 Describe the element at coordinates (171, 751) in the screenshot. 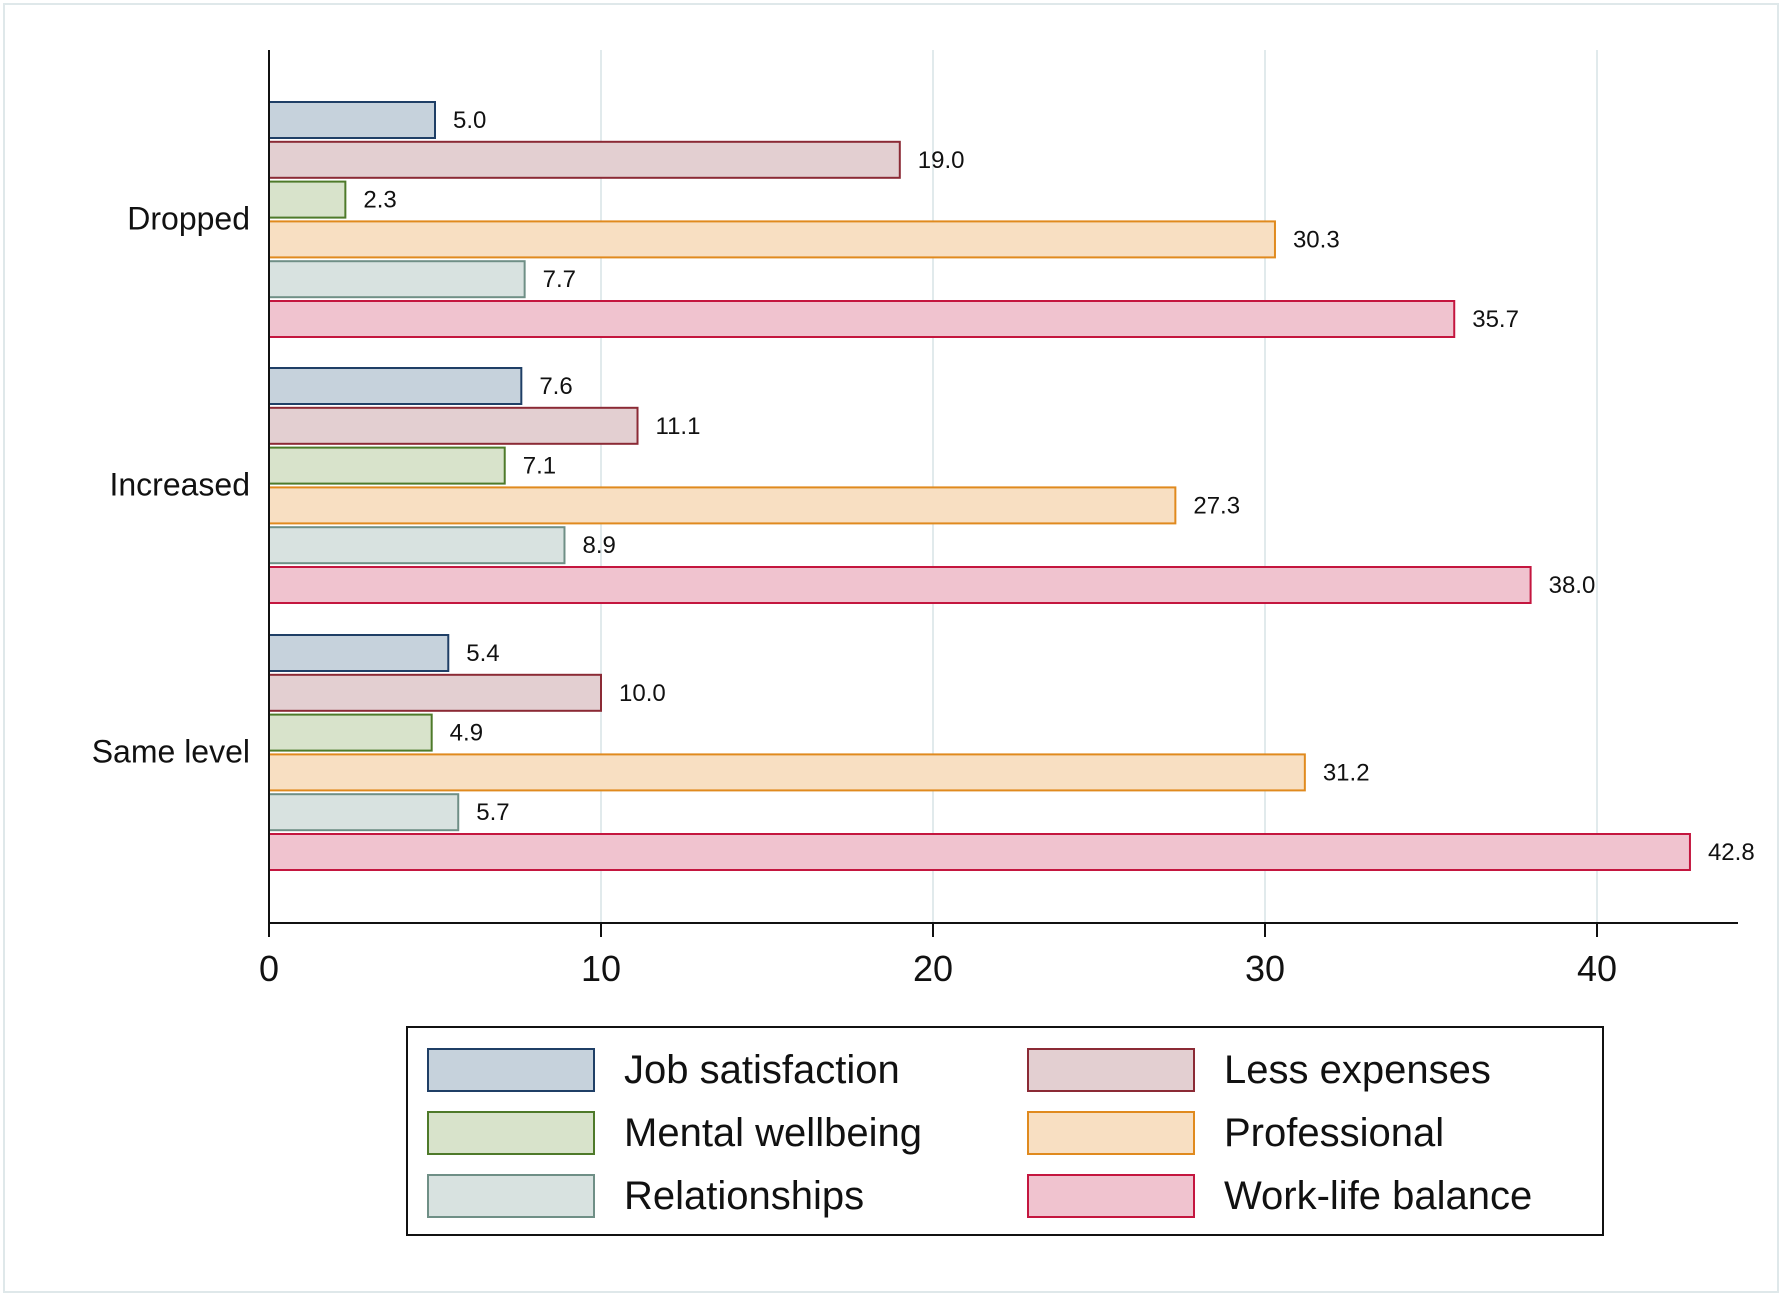

I see `y-category-label: Same level` at that location.